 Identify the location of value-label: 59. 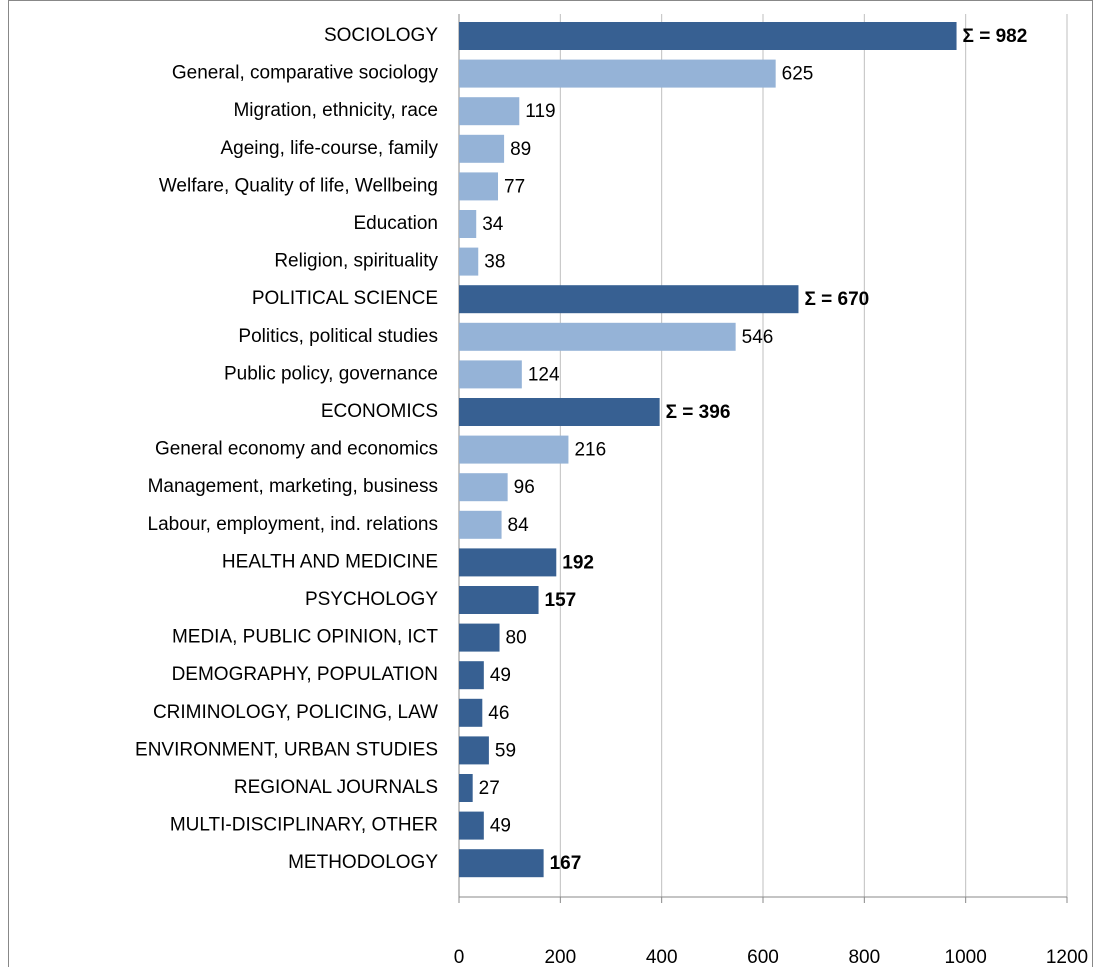
(505, 750).